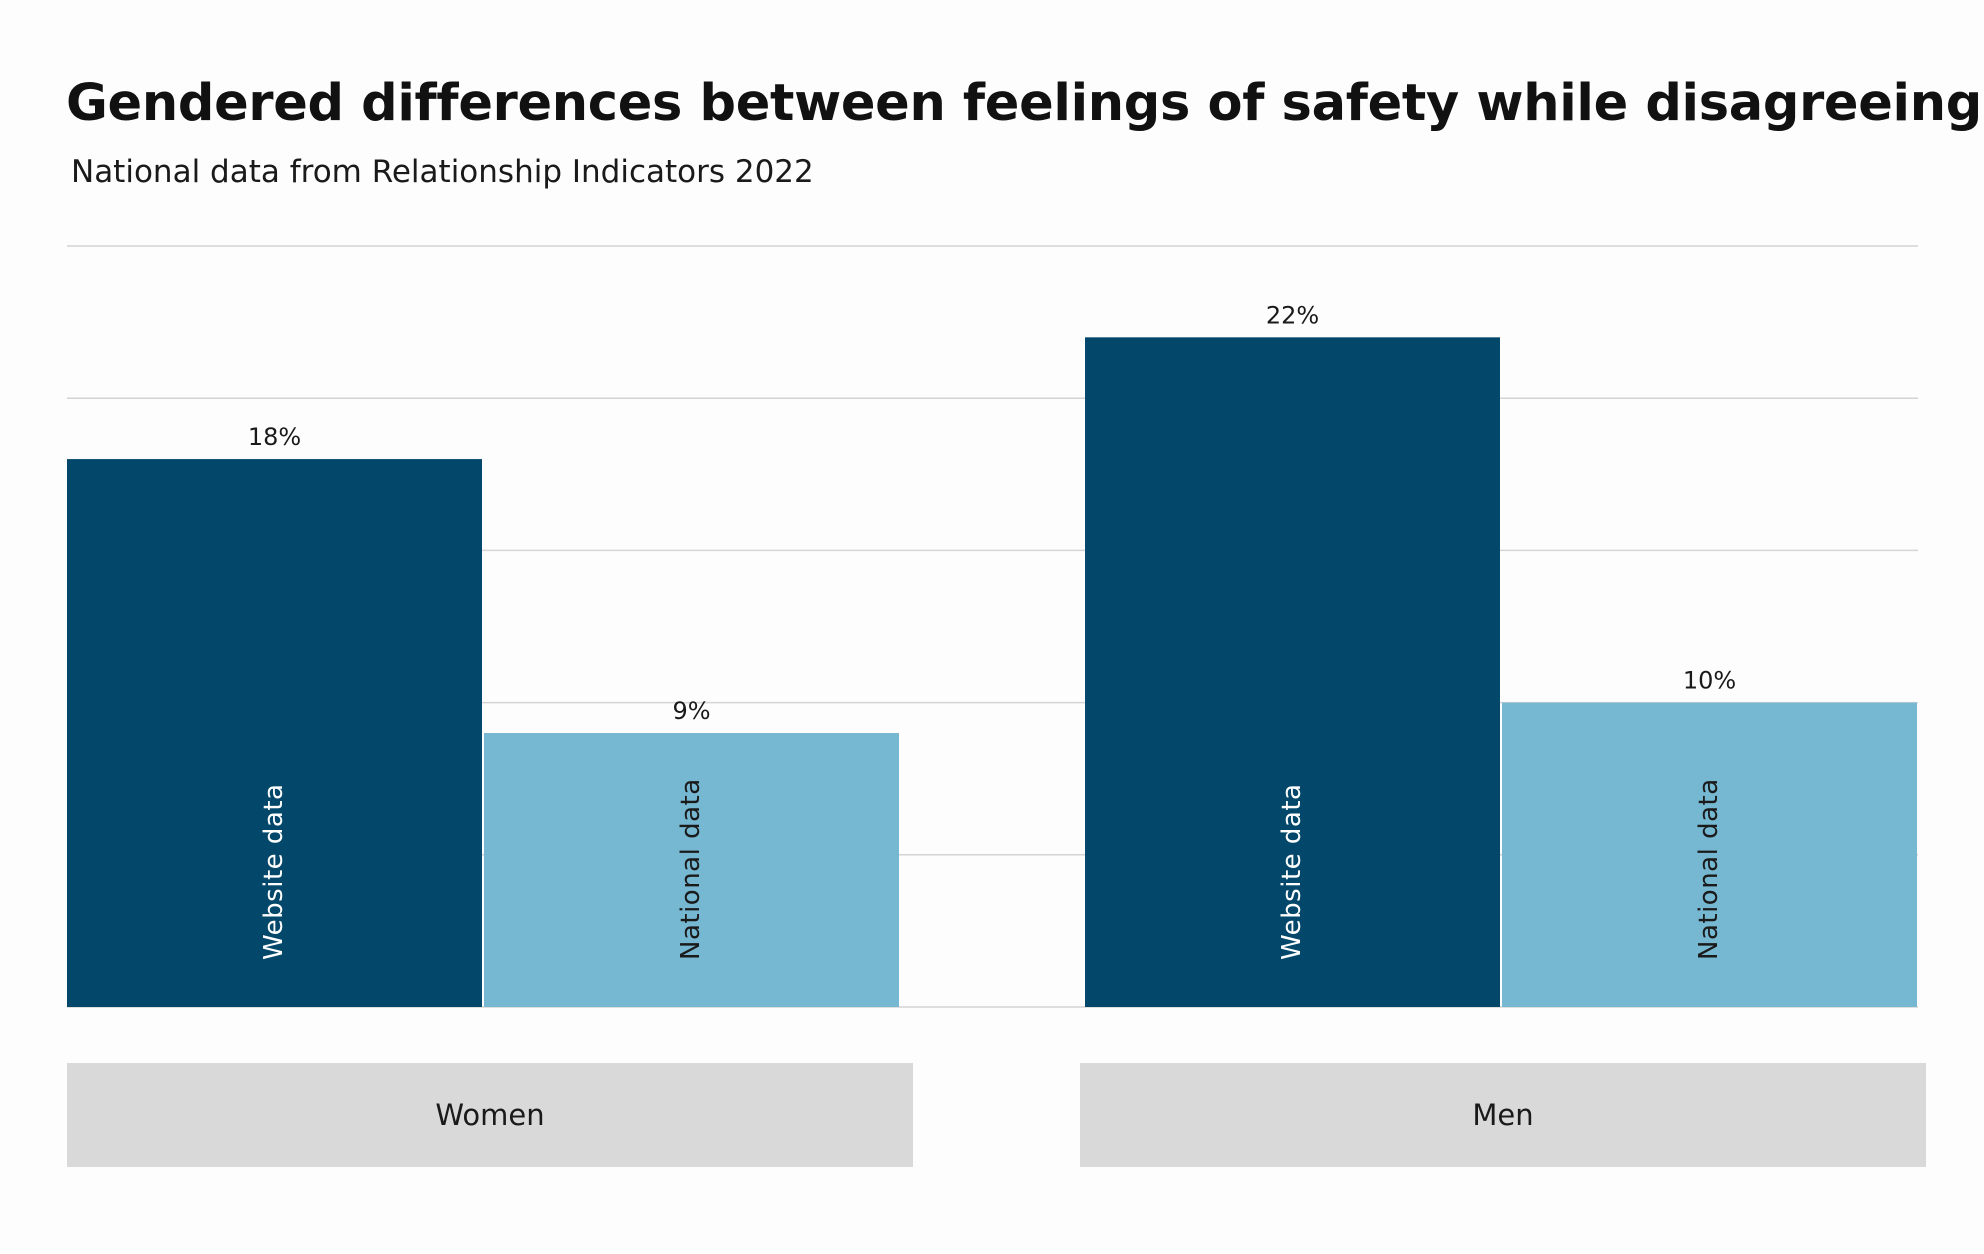 The image size is (1984, 1254). Describe the element at coordinates (274, 437) in the screenshot. I see `value-label-women-website-data: 18%` at that location.